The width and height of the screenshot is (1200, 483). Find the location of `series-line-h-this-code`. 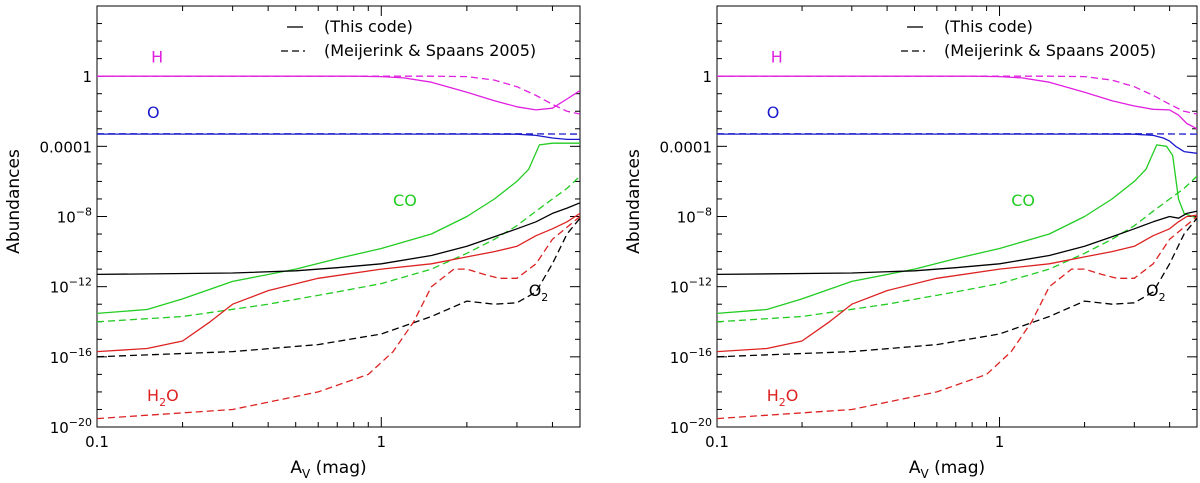

series-line-h-this-code is located at coordinates (338, 93).